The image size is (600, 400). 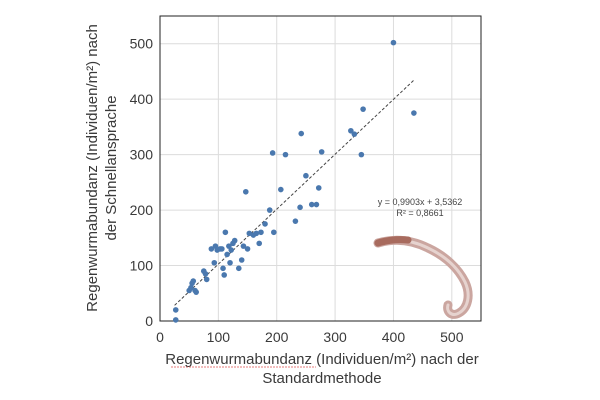 I want to click on y-tick-label-0: 0, so click(x=149, y=321).